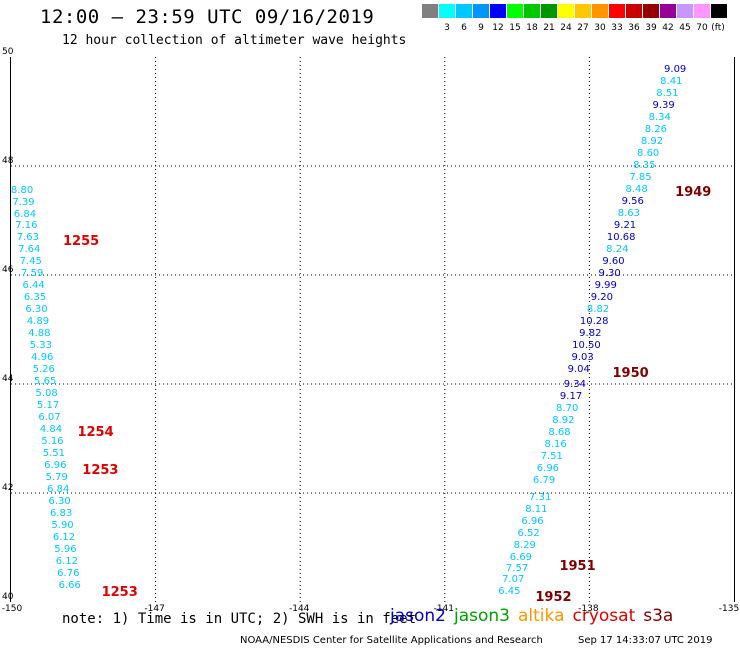  Describe the element at coordinates (588, 609) in the screenshot. I see `lon-tick-label: -138` at that location.